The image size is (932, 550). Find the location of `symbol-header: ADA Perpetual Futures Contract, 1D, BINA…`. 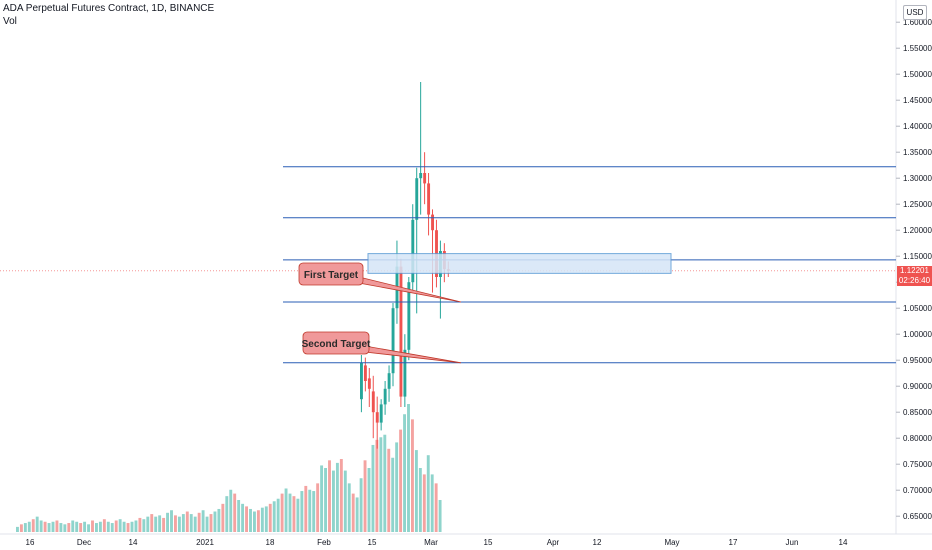

symbol-header: ADA Perpetual Futures Contract, 1D, BINA… is located at coordinates (109, 8).